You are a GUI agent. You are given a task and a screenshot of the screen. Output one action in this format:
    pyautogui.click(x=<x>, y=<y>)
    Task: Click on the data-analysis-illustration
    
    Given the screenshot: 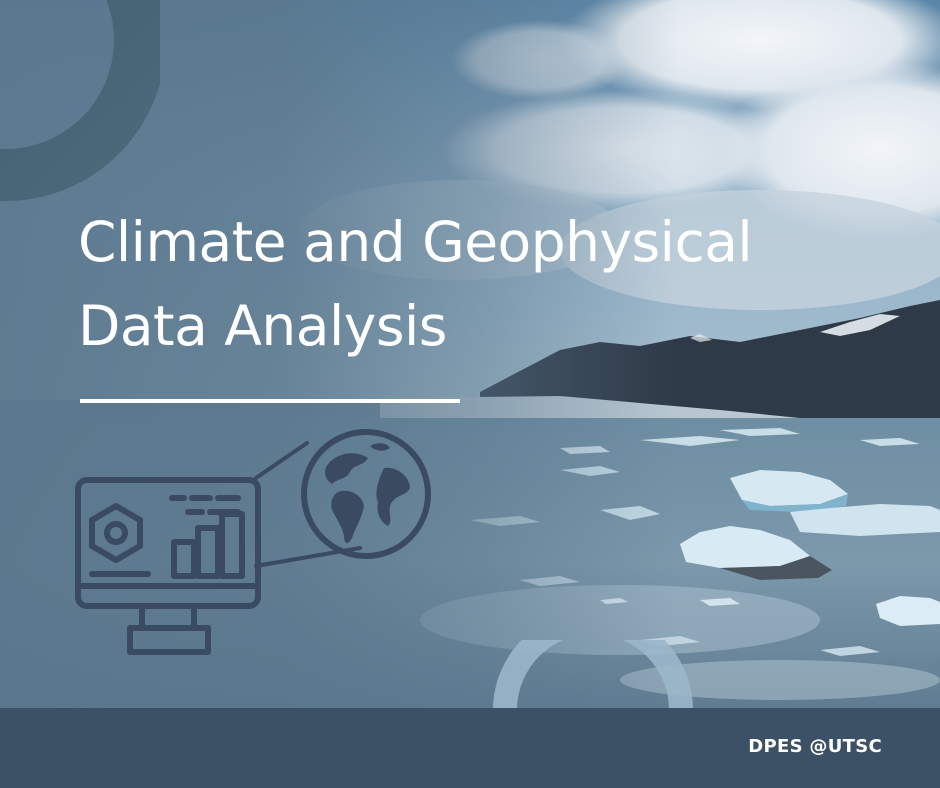 What is the action you would take?
    pyautogui.click(x=253, y=542)
    